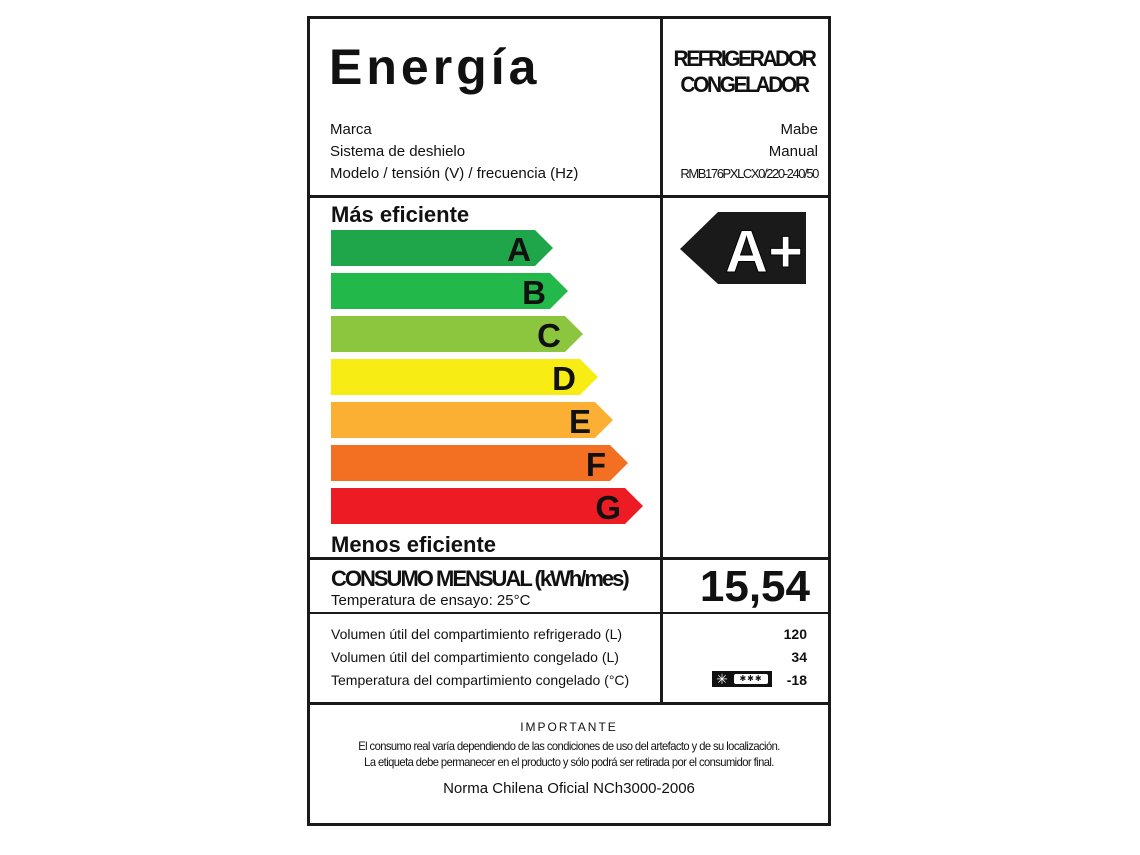 This screenshot has height=855, width=1140. Describe the element at coordinates (796, 680) in the screenshot. I see `freezer-temperature-value: -18` at that location.